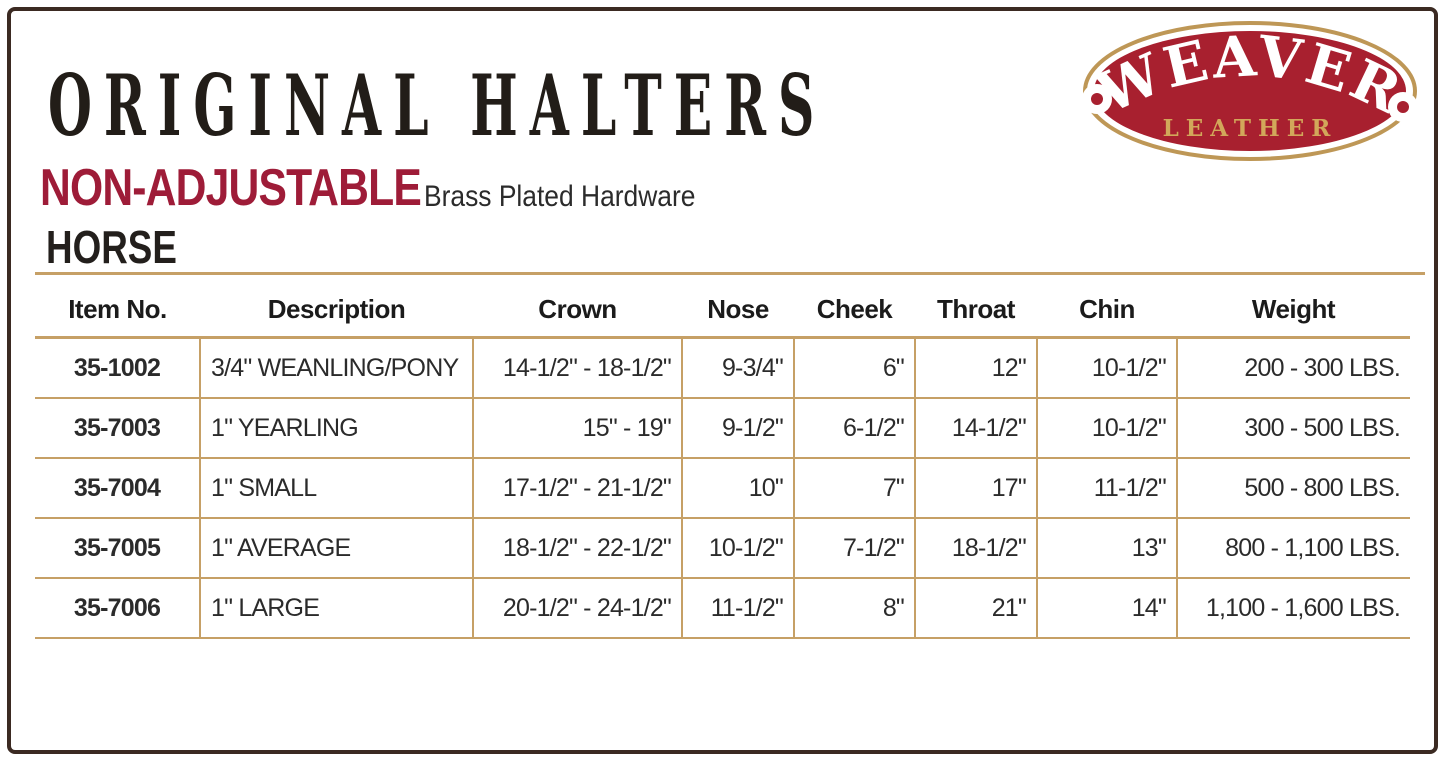  What do you see at coordinates (1107, 310) in the screenshot?
I see `column-header-chin: Chin` at bounding box center [1107, 310].